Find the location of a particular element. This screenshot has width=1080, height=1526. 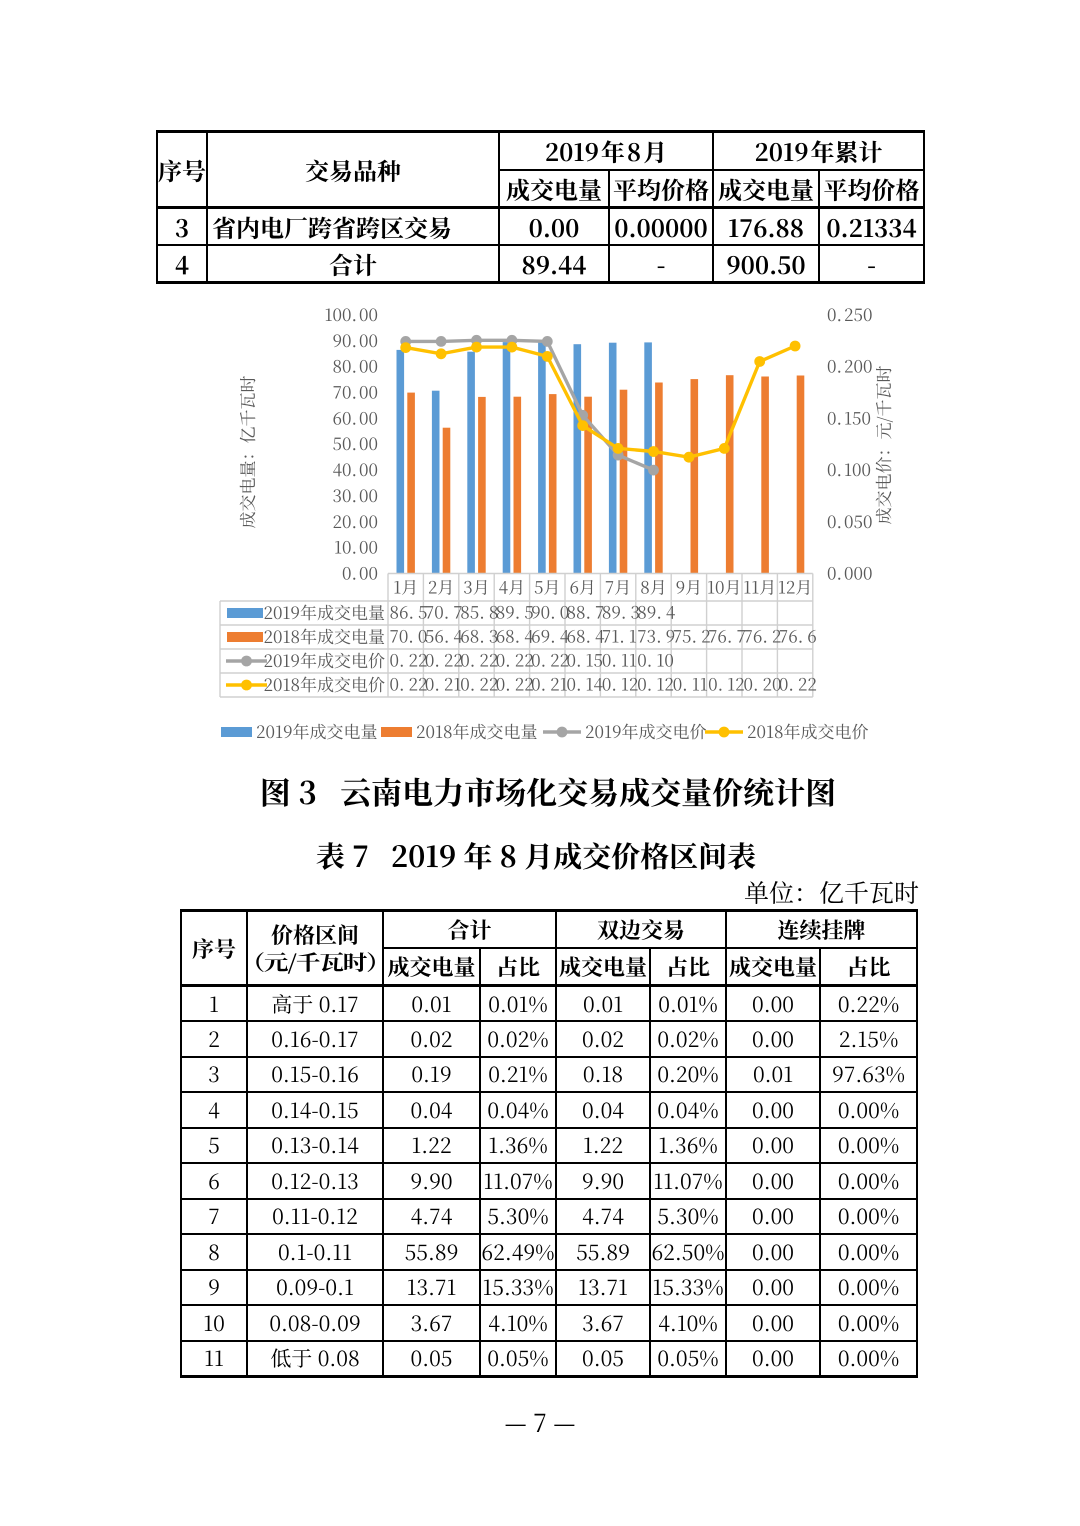

svg-text:70.7: 70. 7 is located at coordinates (444, 611).